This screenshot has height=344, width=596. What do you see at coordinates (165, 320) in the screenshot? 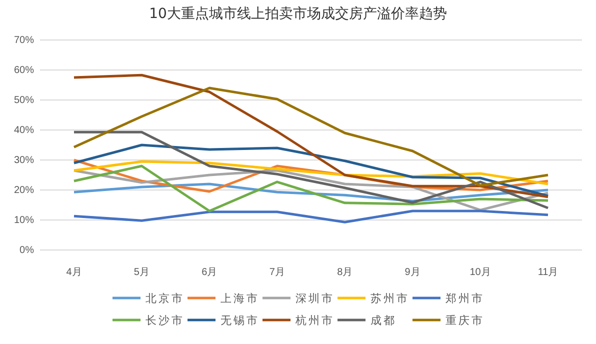
I see `legend-label: 长沙市` at bounding box center [165, 320].